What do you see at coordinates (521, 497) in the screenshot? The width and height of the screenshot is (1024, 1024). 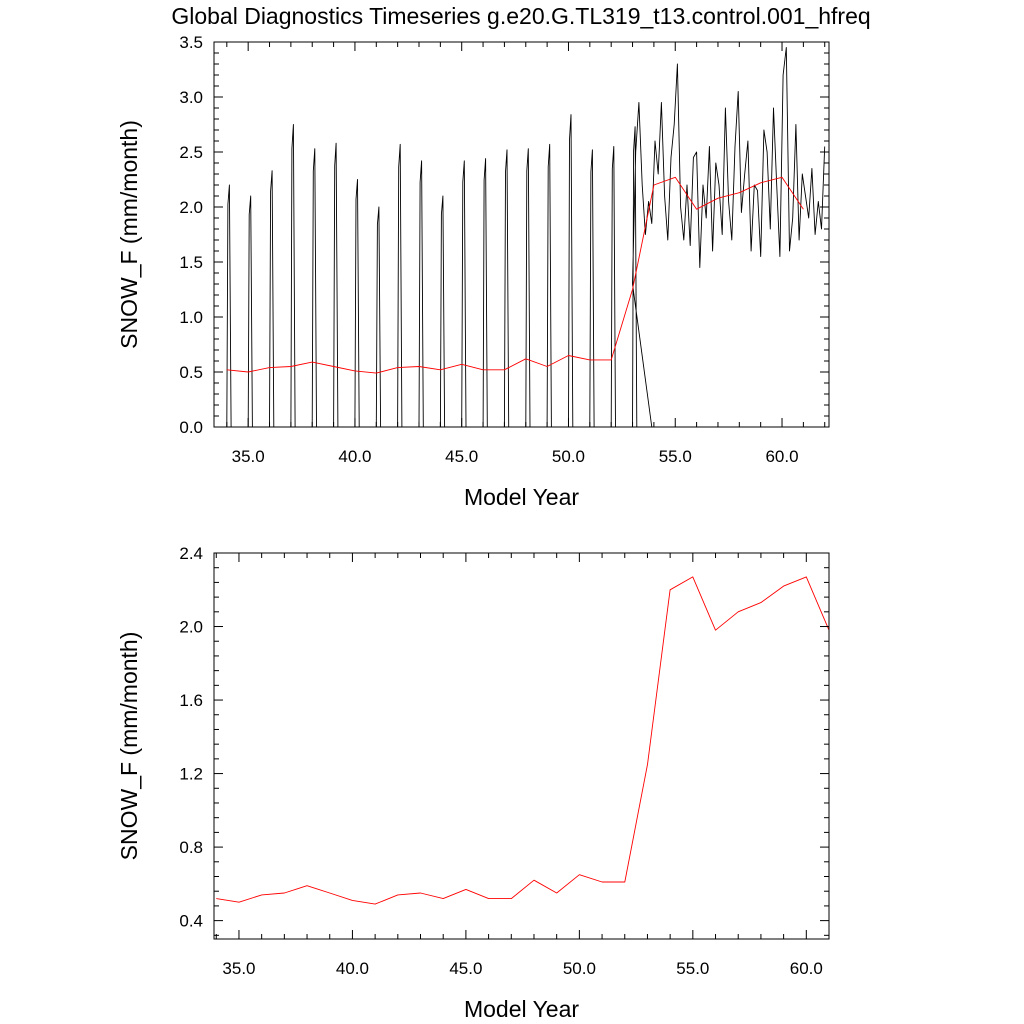 I see `top-x-axis-label: Model Year` at bounding box center [521, 497].